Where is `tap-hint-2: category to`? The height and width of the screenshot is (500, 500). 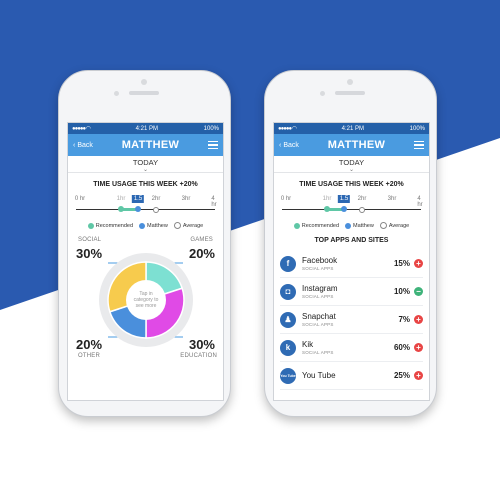 tap-hint-2: category to is located at coordinates (146, 300).